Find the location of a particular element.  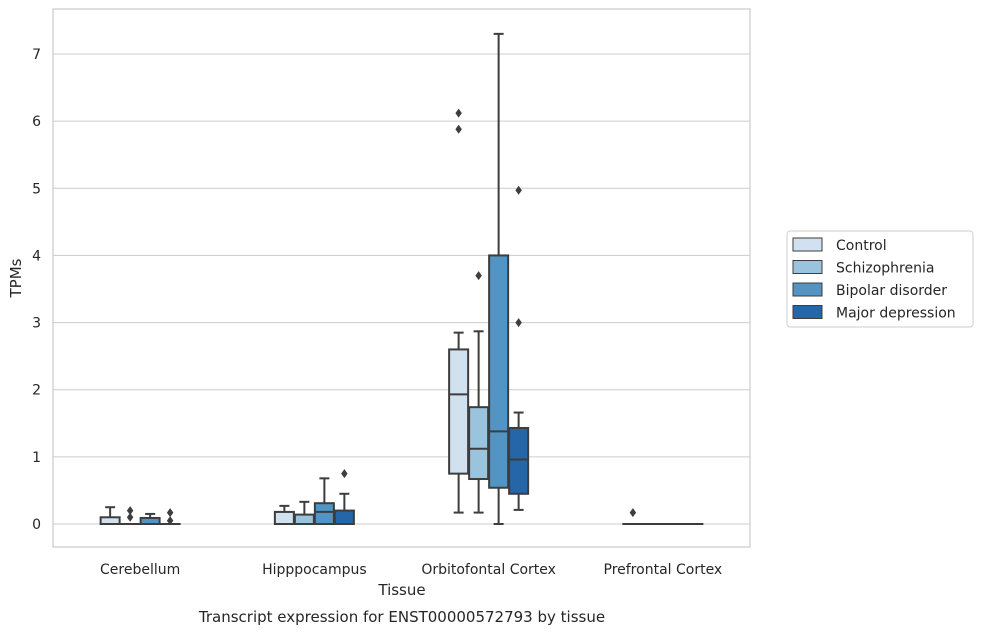

box-hipppocampus-control is located at coordinates (284, 514).